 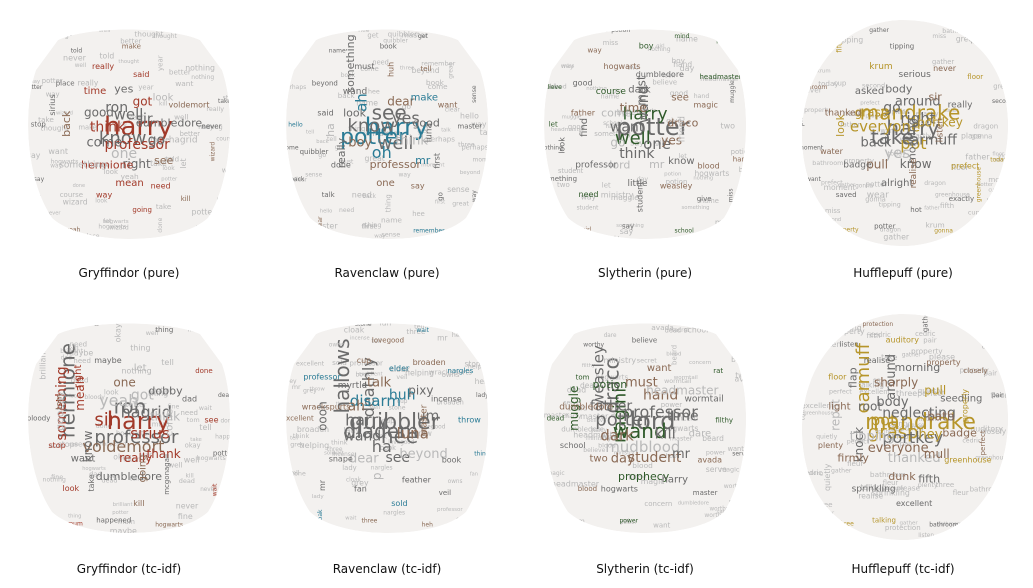 I want to click on wordcloud-filler-word: cloak, so click(x=400, y=369).